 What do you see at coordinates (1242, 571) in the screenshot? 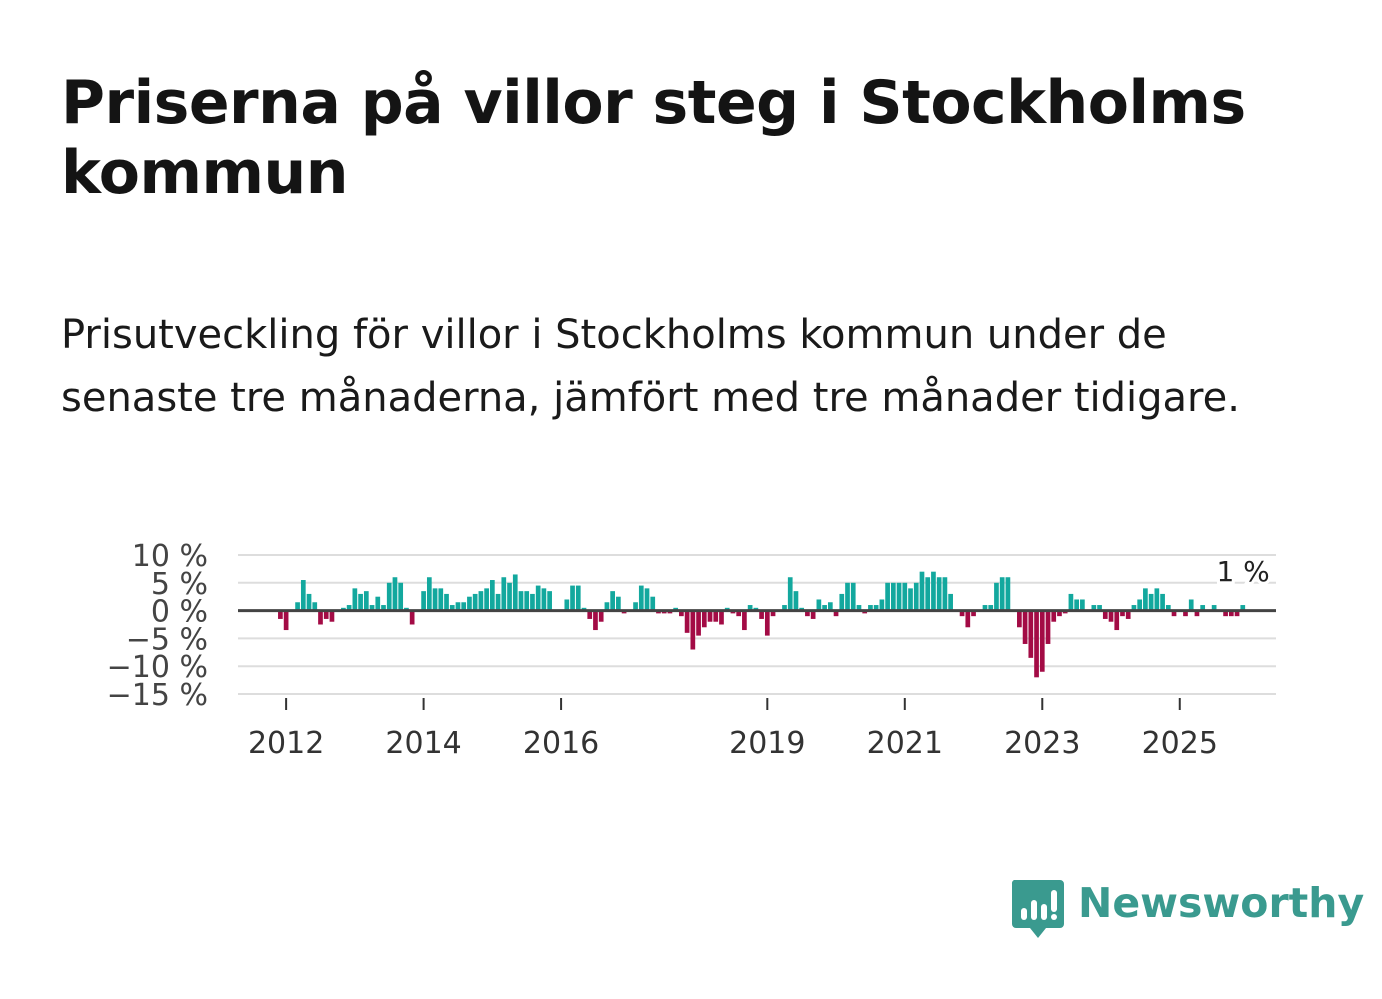
I see `last-value-label: 1 %` at bounding box center [1242, 571].